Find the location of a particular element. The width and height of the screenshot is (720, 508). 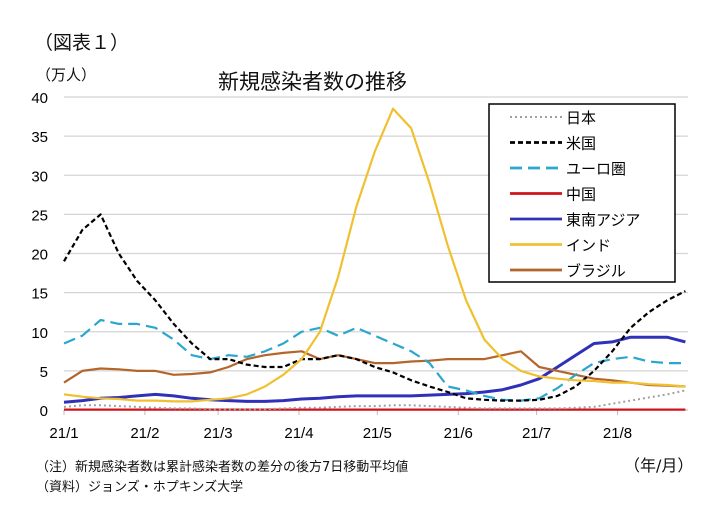

legend-label: 米国 is located at coordinates (581, 144).